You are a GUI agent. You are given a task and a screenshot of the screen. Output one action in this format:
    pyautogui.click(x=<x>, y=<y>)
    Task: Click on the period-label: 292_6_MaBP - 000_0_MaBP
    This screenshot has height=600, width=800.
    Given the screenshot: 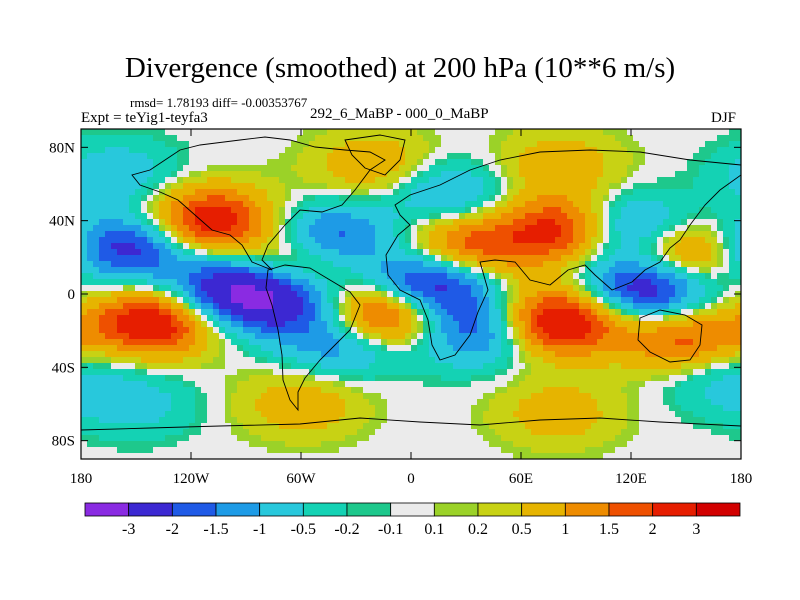 What is the action you would take?
    pyautogui.click(x=399, y=114)
    